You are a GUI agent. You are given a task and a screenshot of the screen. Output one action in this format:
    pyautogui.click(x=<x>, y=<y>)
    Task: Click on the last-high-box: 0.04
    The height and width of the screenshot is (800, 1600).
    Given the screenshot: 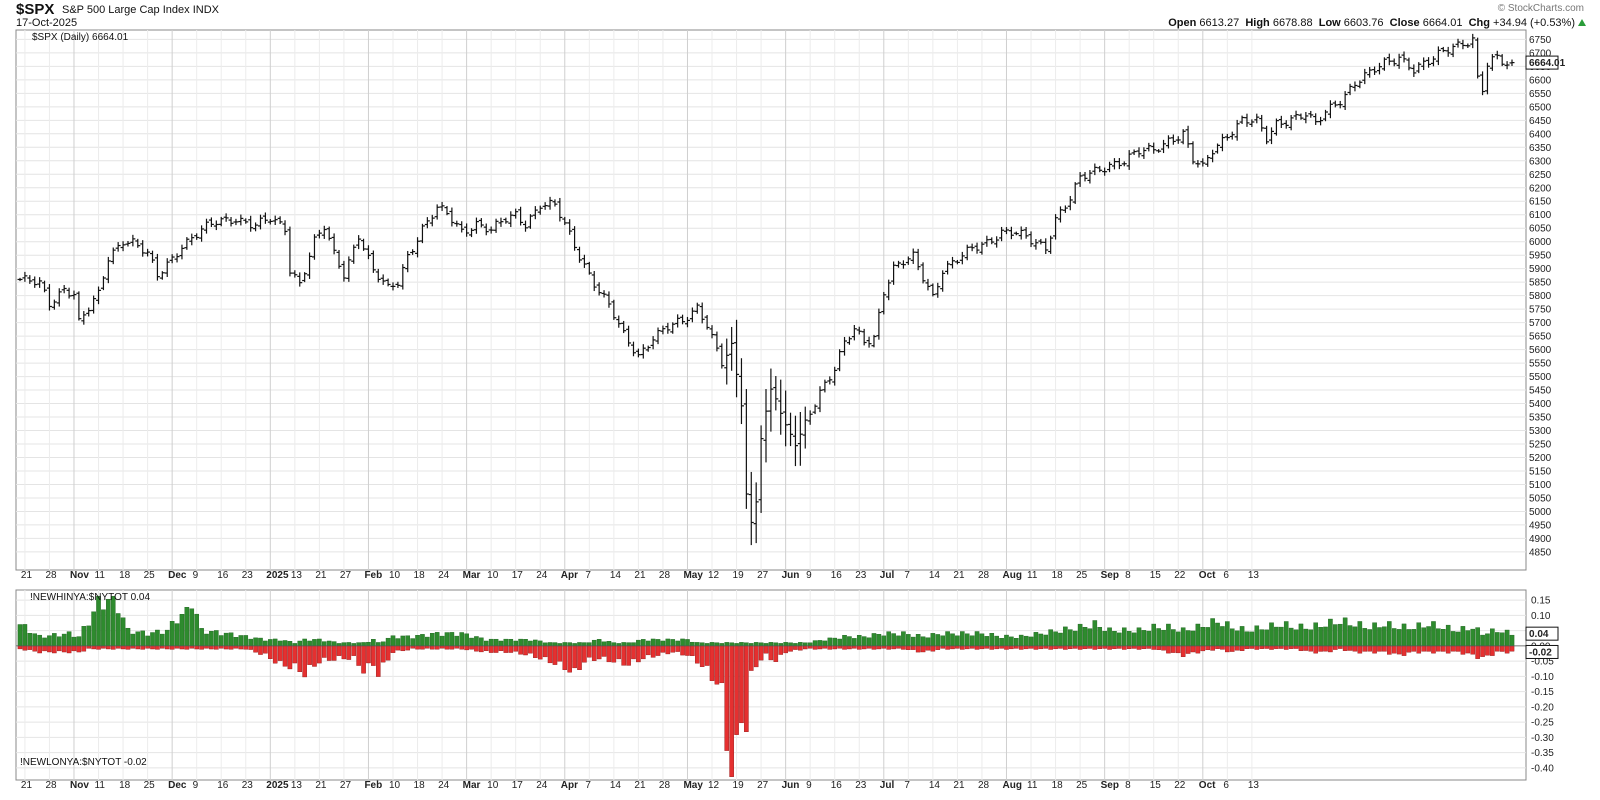 What is the action you would take?
    pyautogui.click(x=1542, y=633)
    